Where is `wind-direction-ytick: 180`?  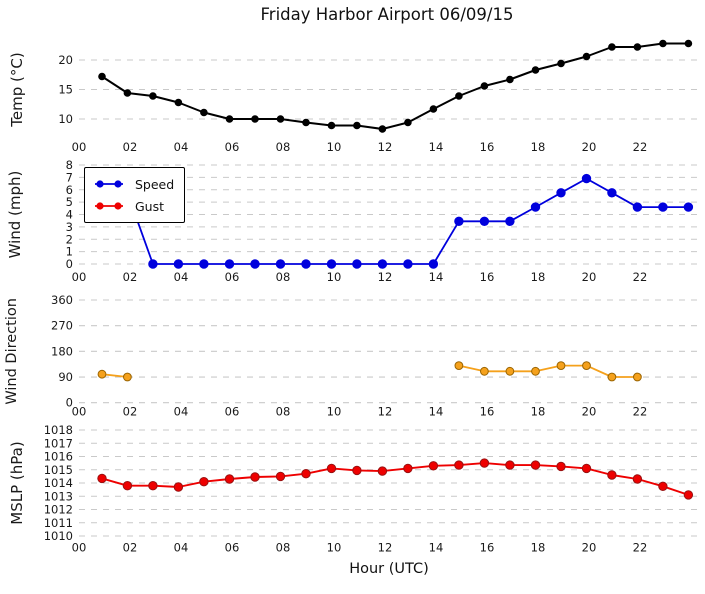
wind-direction-ytick: 180 is located at coordinates (62, 351).